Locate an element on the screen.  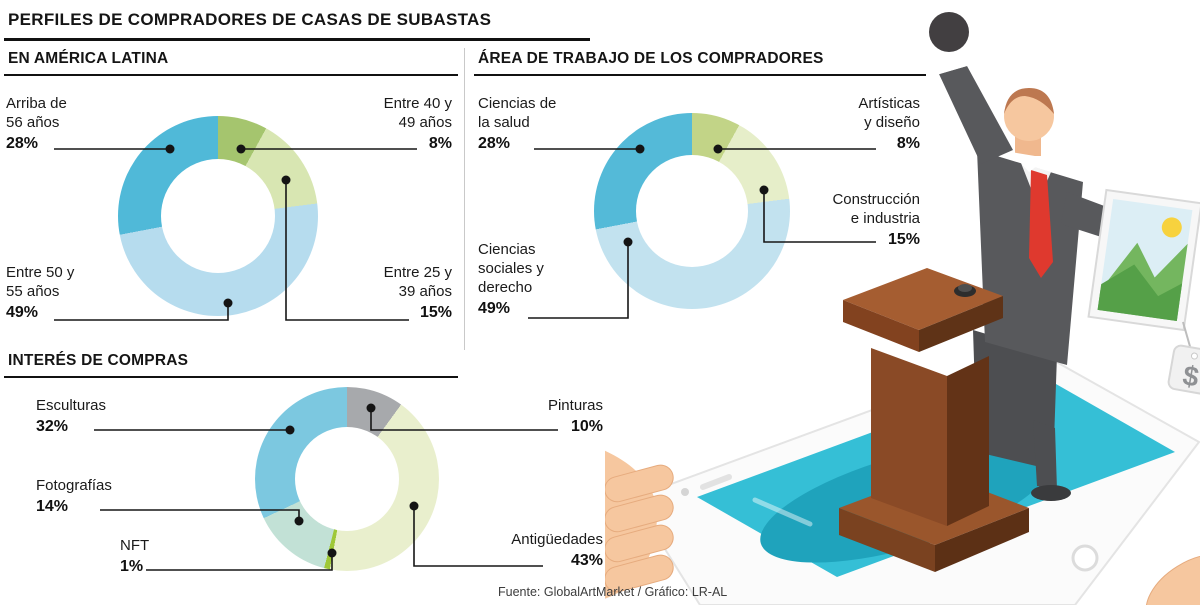
vertical-divider is located at coordinates (464, 199).